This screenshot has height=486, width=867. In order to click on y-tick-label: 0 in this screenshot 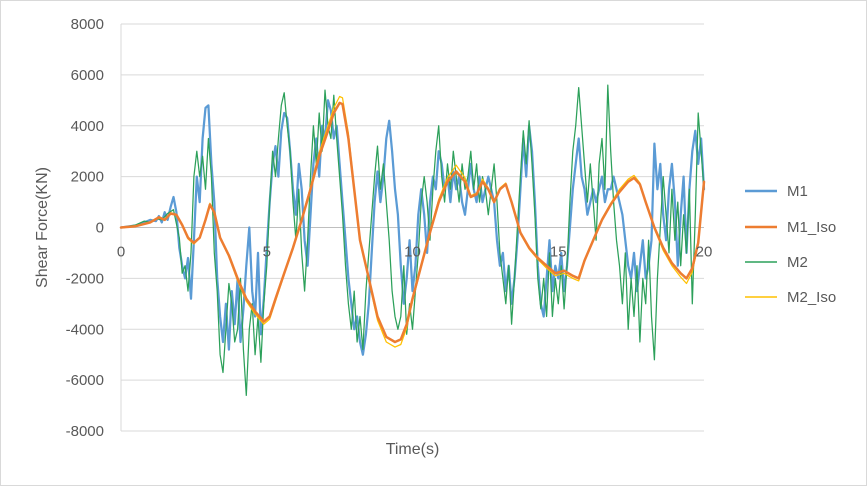, I will do `click(100, 228)`.